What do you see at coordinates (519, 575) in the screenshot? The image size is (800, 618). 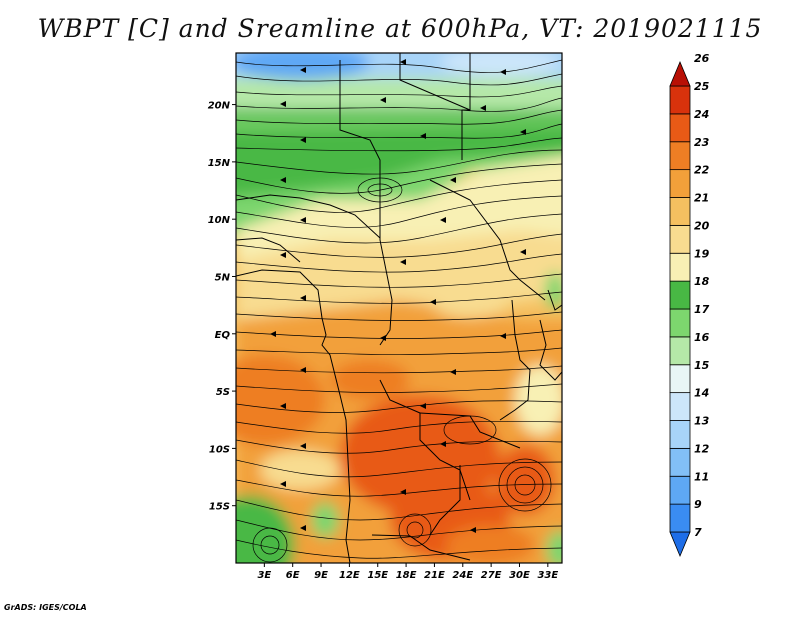 I see `lon-tick-label: 30E` at bounding box center [519, 575].